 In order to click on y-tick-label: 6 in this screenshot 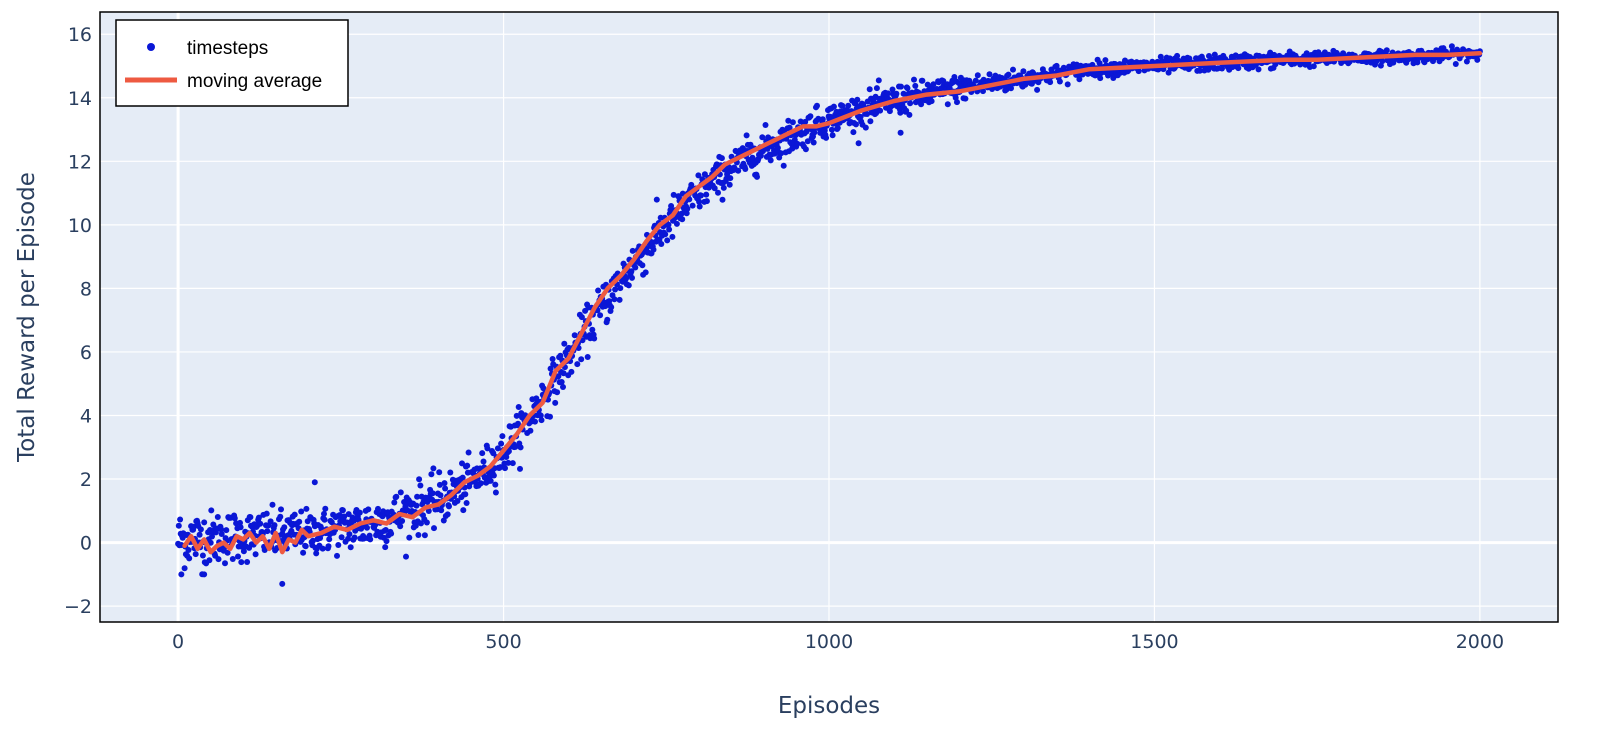, I will do `click(86, 353)`.